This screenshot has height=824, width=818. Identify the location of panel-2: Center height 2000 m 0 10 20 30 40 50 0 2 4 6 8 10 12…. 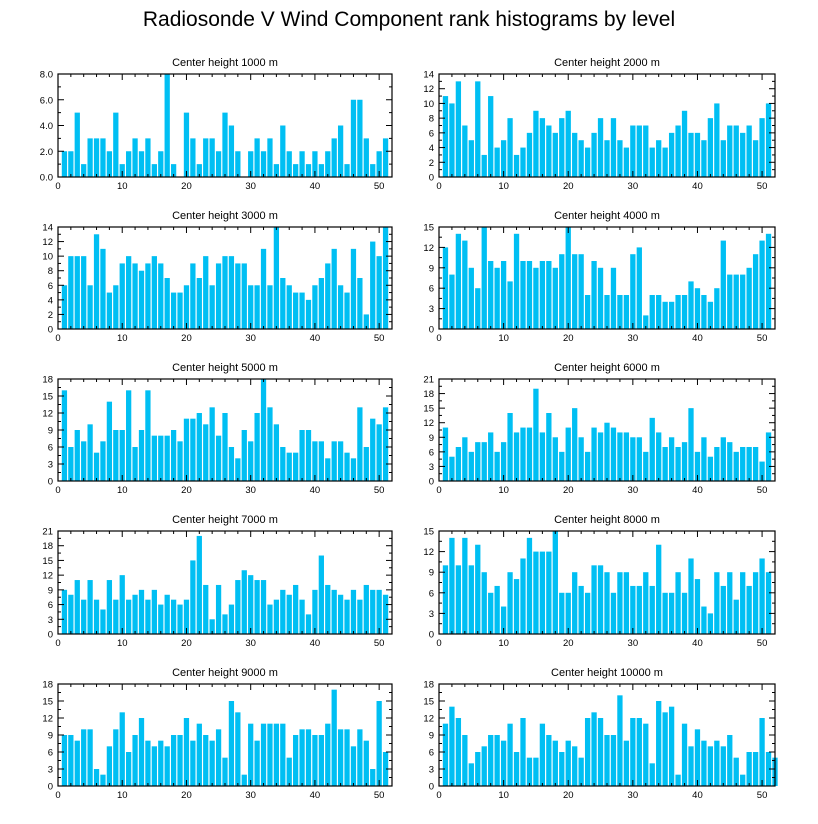
(599, 124).